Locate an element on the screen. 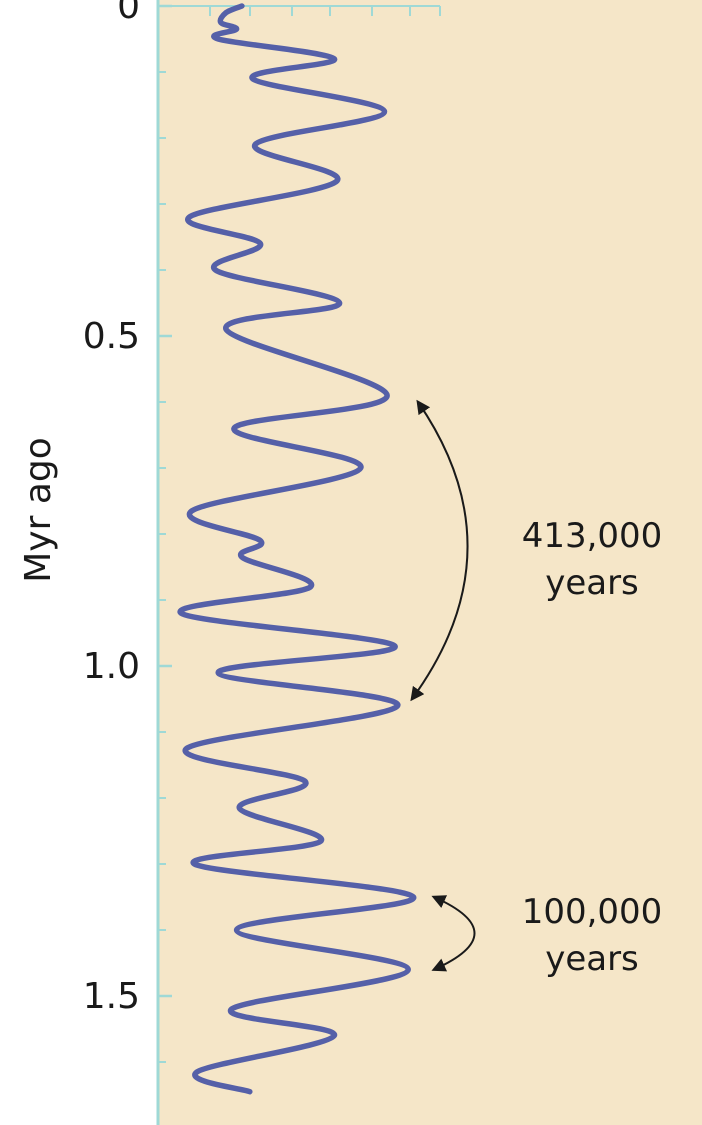 This screenshot has width=702, height=1125. y-tick-label-1-5: 1.5 is located at coordinates (111, 996).